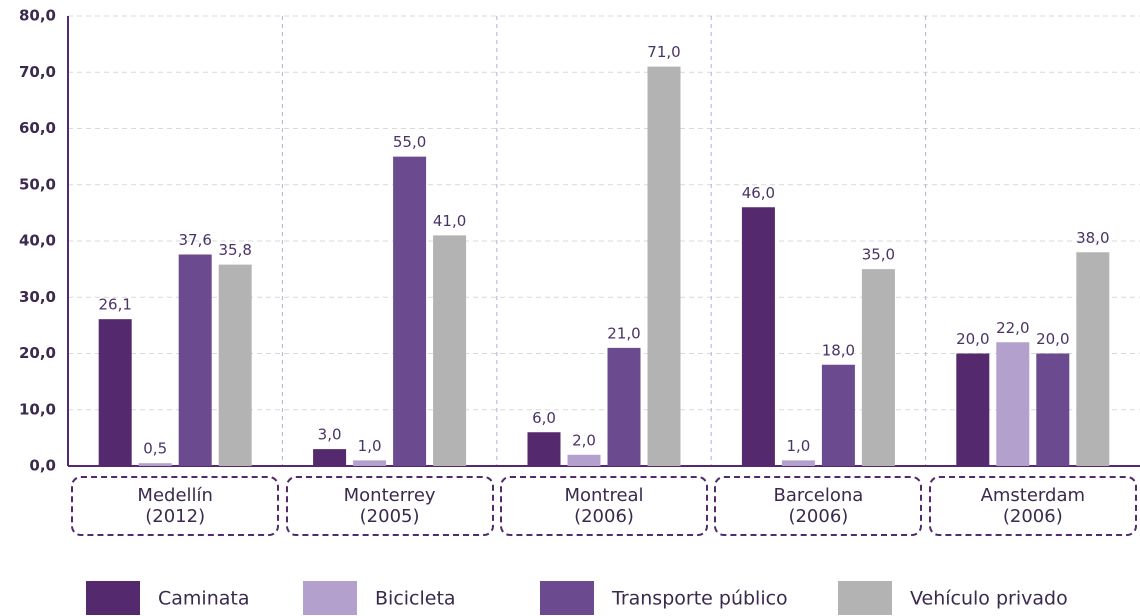 The height and width of the screenshot is (616, 1140). I want to click on value-label: 55,0, so click(409, 142).